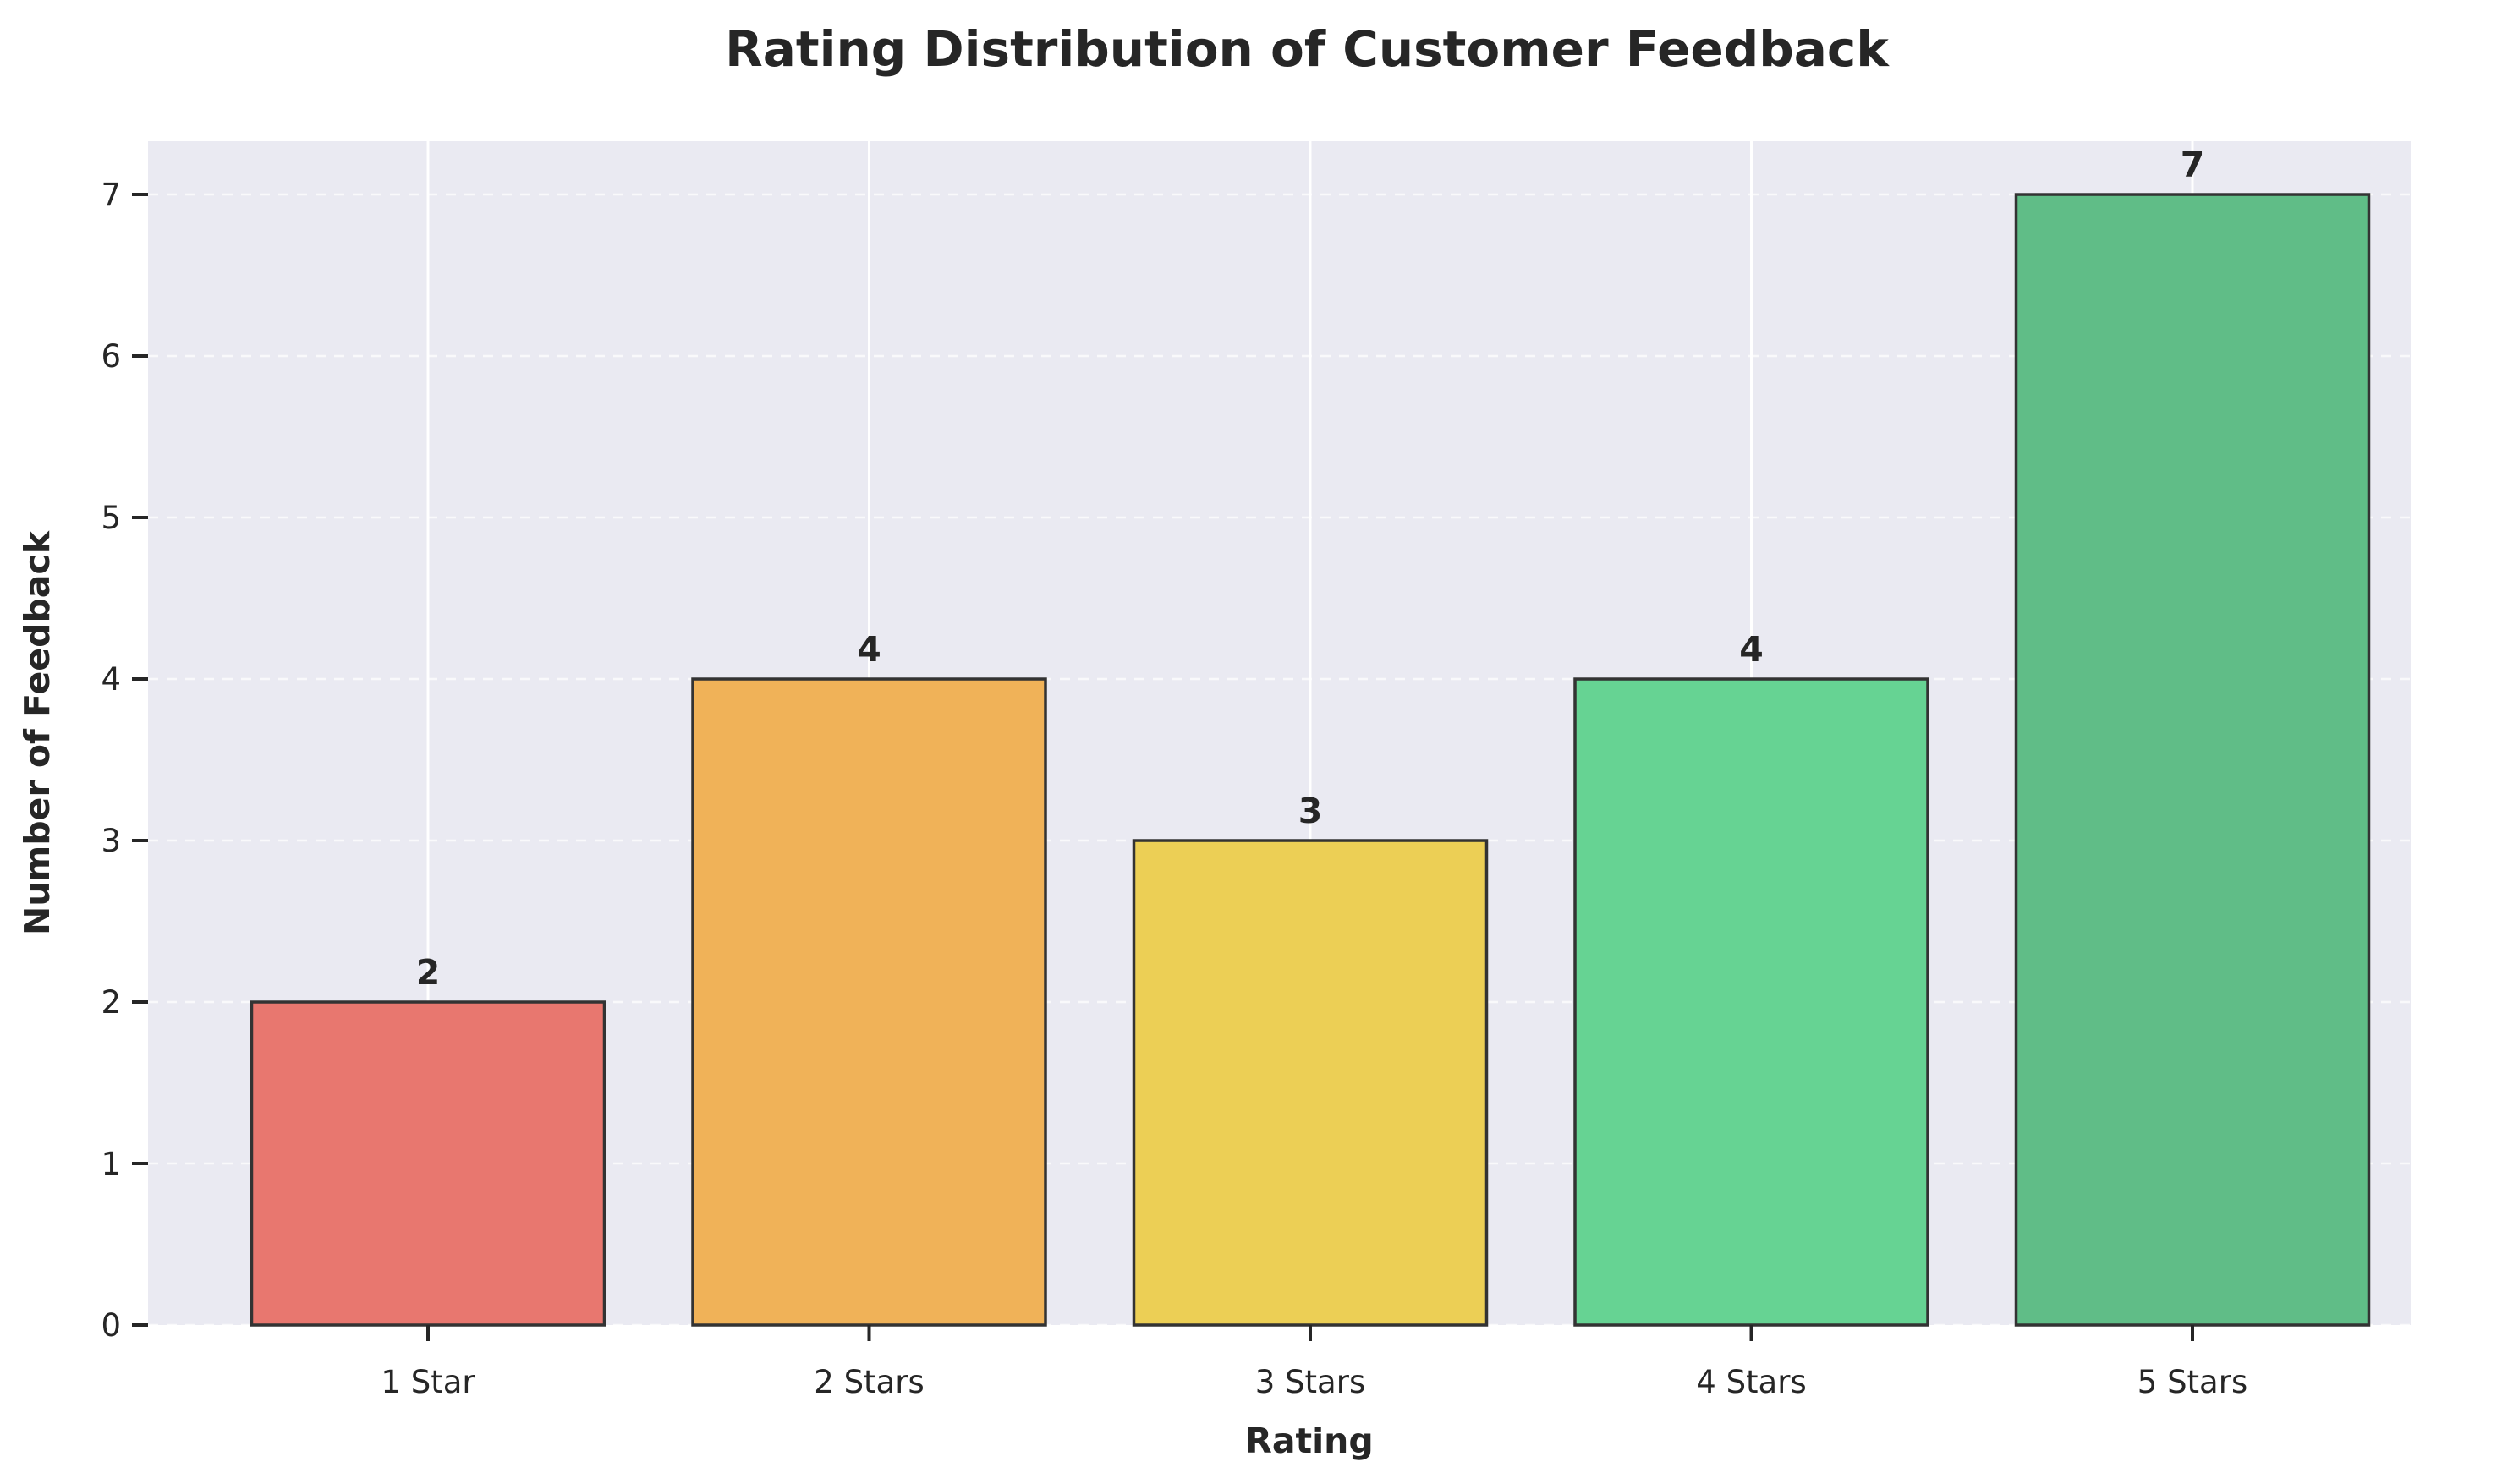  I want to click on y-tick-label: 3, so click(111, 841).